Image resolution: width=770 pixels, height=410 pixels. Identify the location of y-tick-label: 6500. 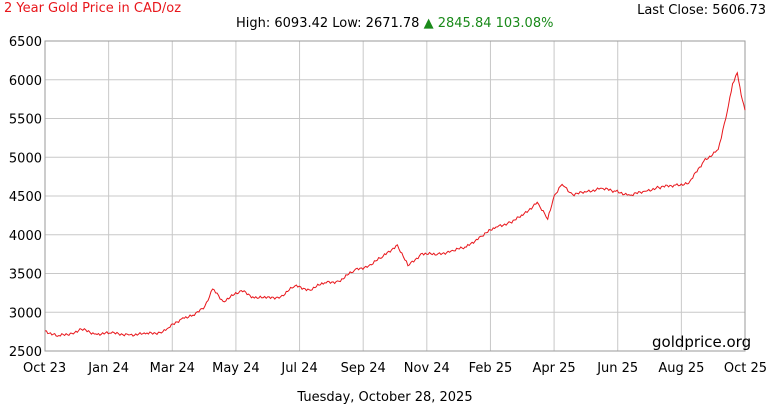
(25, 42).